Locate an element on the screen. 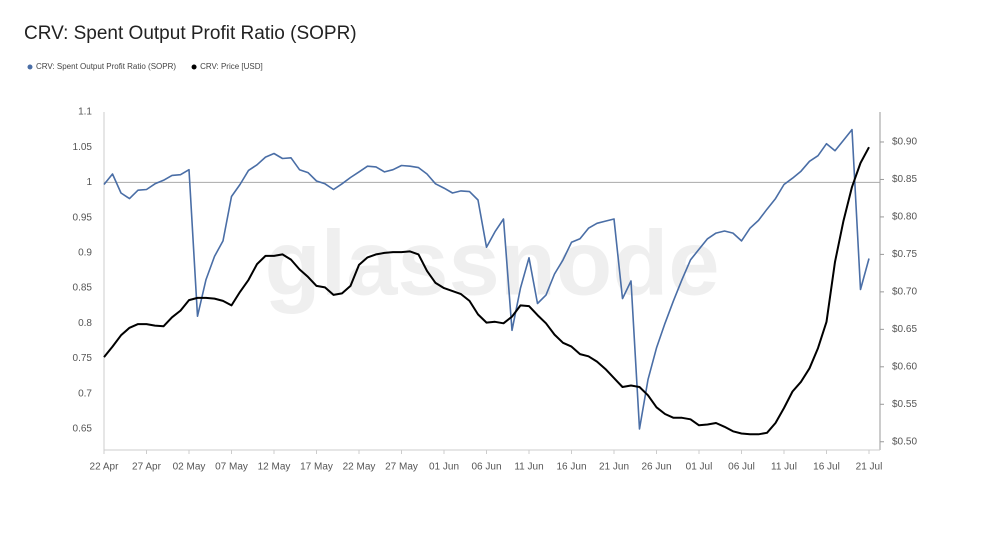 The height and width of the screenshot is (554, 984). x-tick-label: 11 Jul is located at coordinates (784, 467).